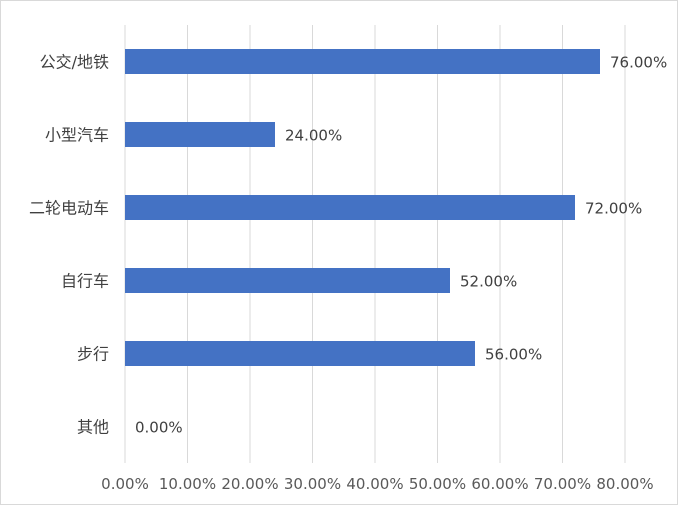  I want to click on category-label: 自行车, so click(85, 281).